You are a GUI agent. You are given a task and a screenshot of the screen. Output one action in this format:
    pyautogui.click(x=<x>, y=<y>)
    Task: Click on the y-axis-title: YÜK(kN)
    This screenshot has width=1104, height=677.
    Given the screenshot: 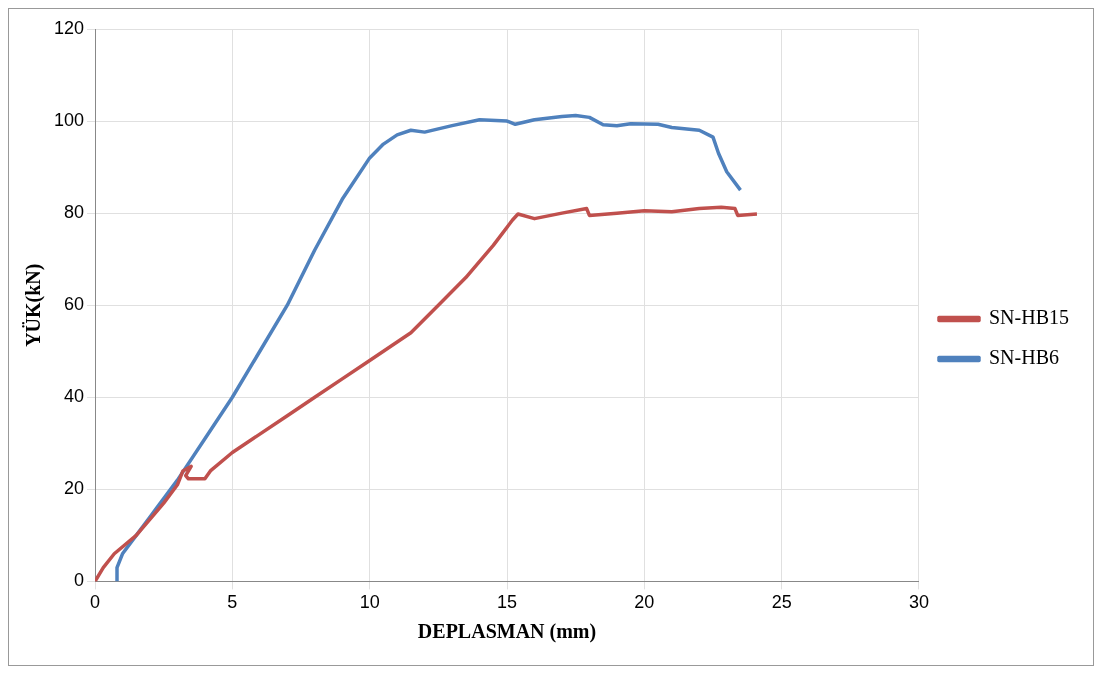 What is the action you would take?
    pyautogui.click(x=34, y=305)
    